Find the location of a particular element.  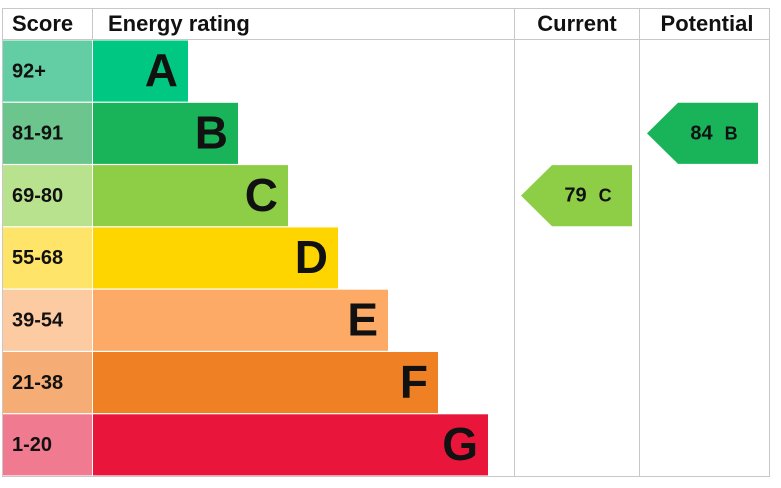

potential-value: 84 is located at coordinates (701, 134).